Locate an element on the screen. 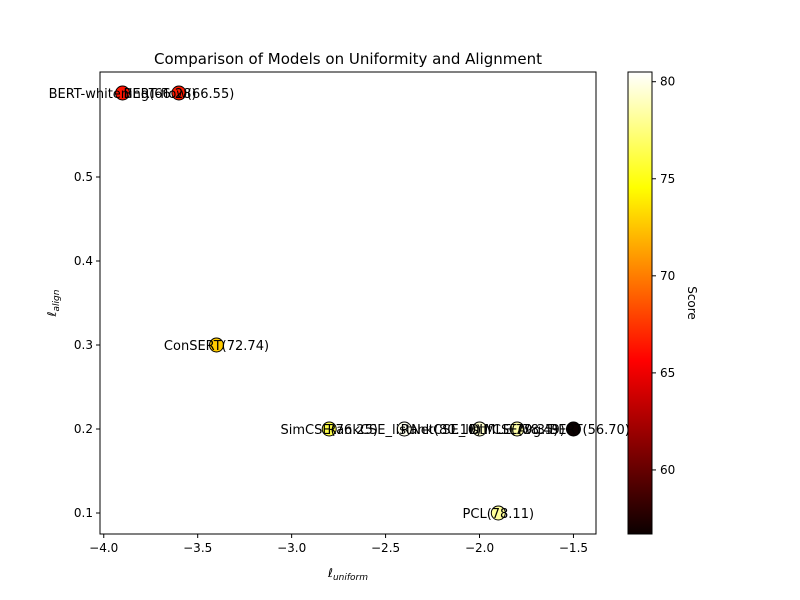 Image resolution: width=800 pixels, height=600 pixels. colorbar-tick-label: 75 is located at coordinates (667, 179).